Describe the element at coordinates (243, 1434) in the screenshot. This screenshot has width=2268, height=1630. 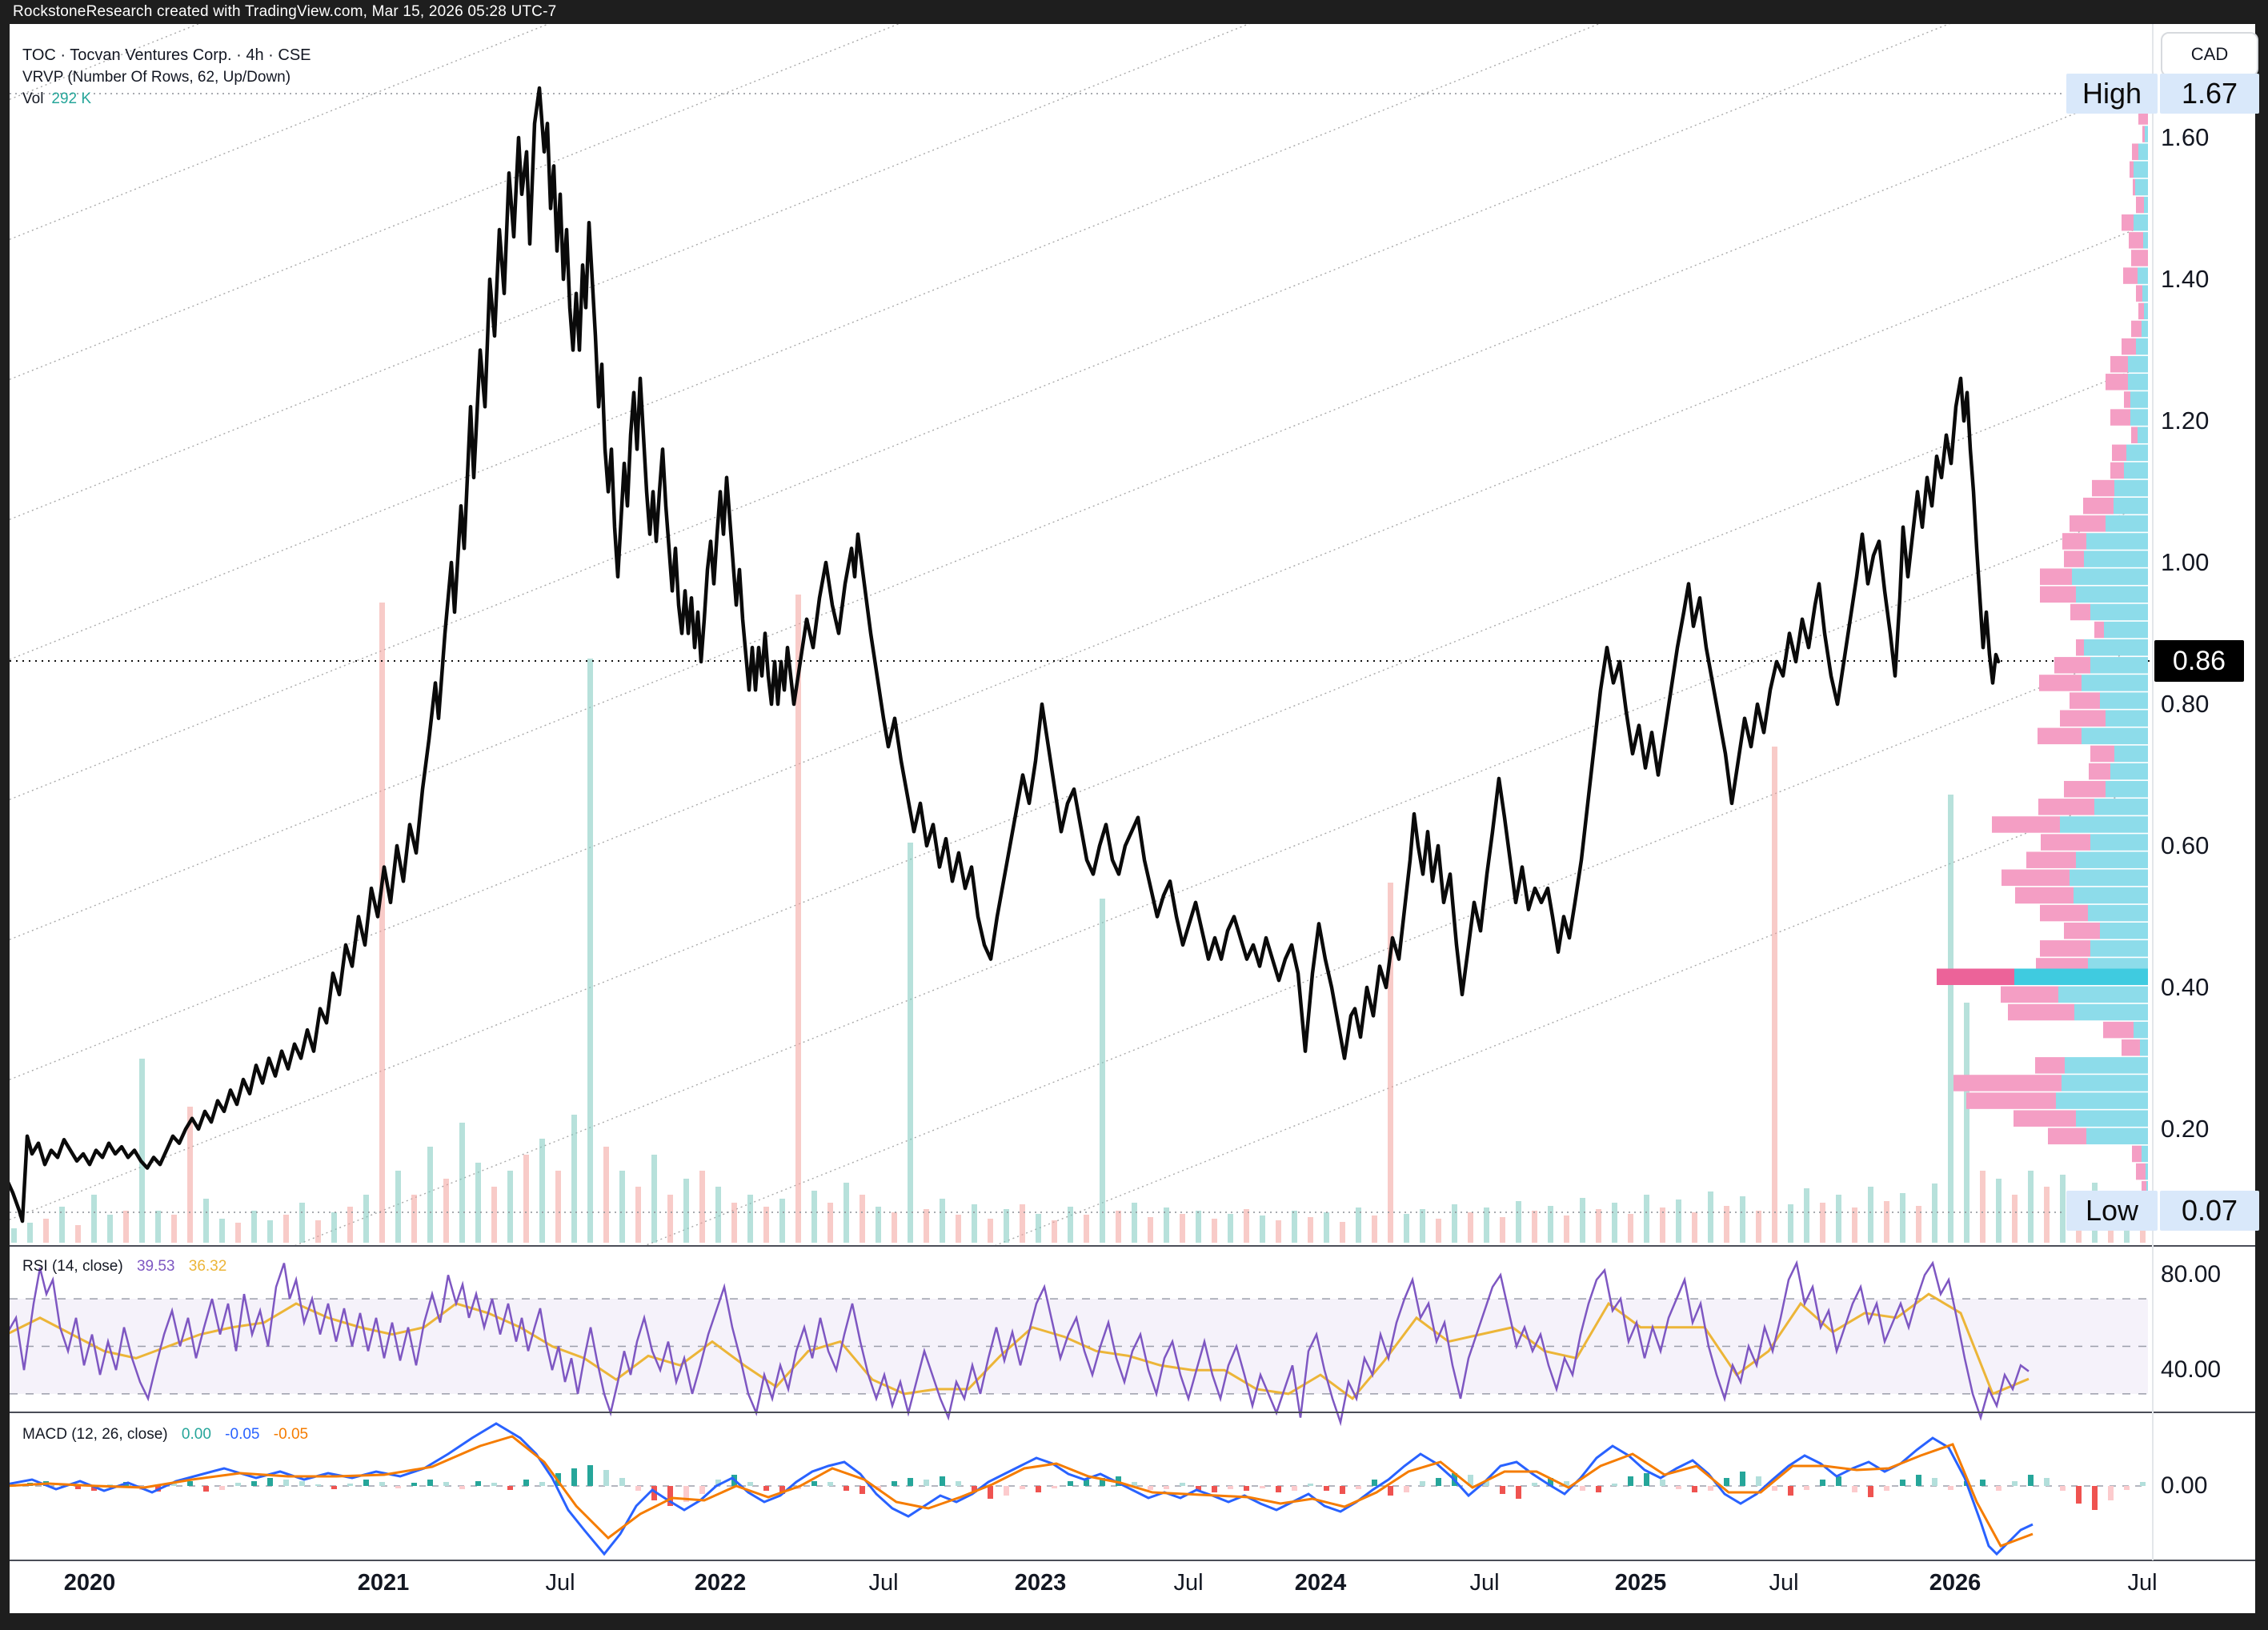
I see `macd-line-value: -0.05` at that location.